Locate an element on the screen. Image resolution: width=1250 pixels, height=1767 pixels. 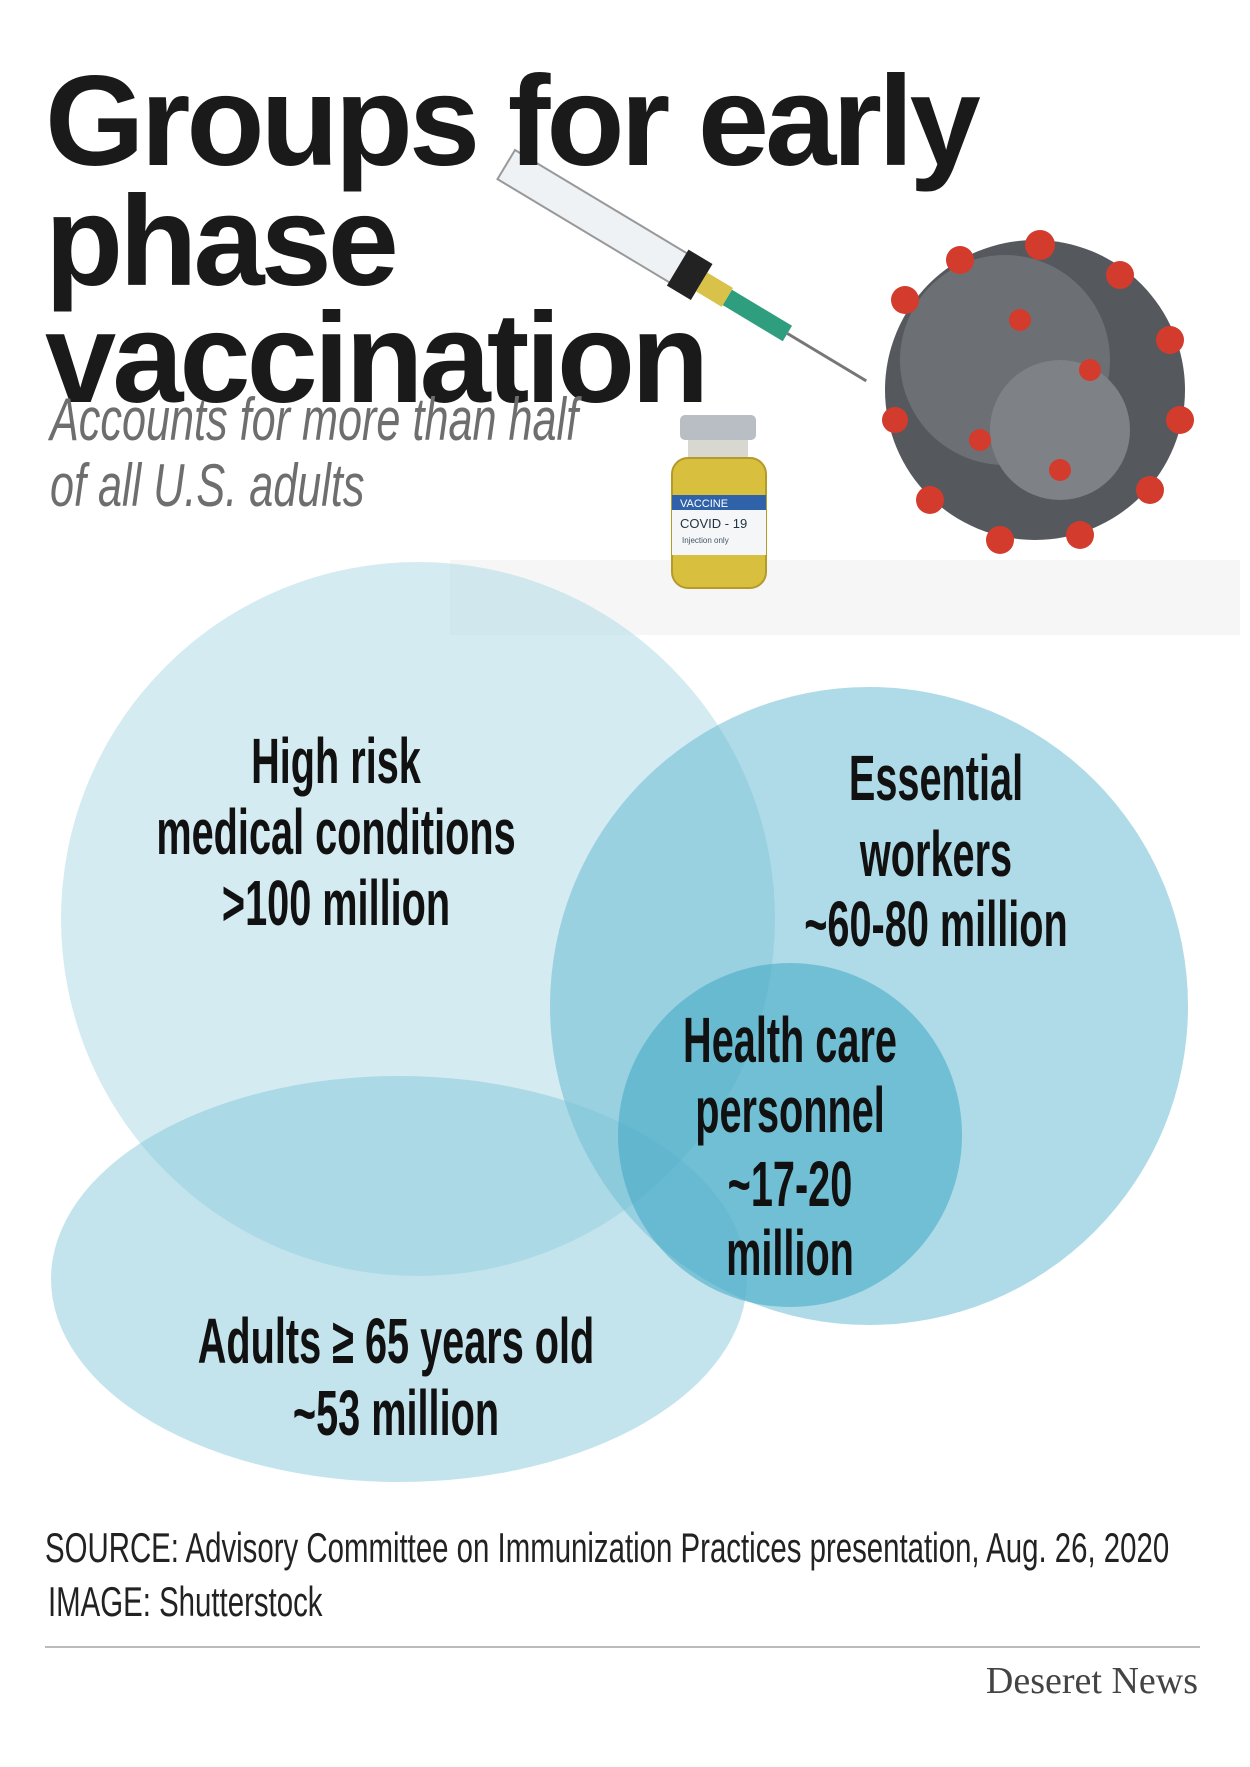
group-label: workers is located at coordinates (935, 855).